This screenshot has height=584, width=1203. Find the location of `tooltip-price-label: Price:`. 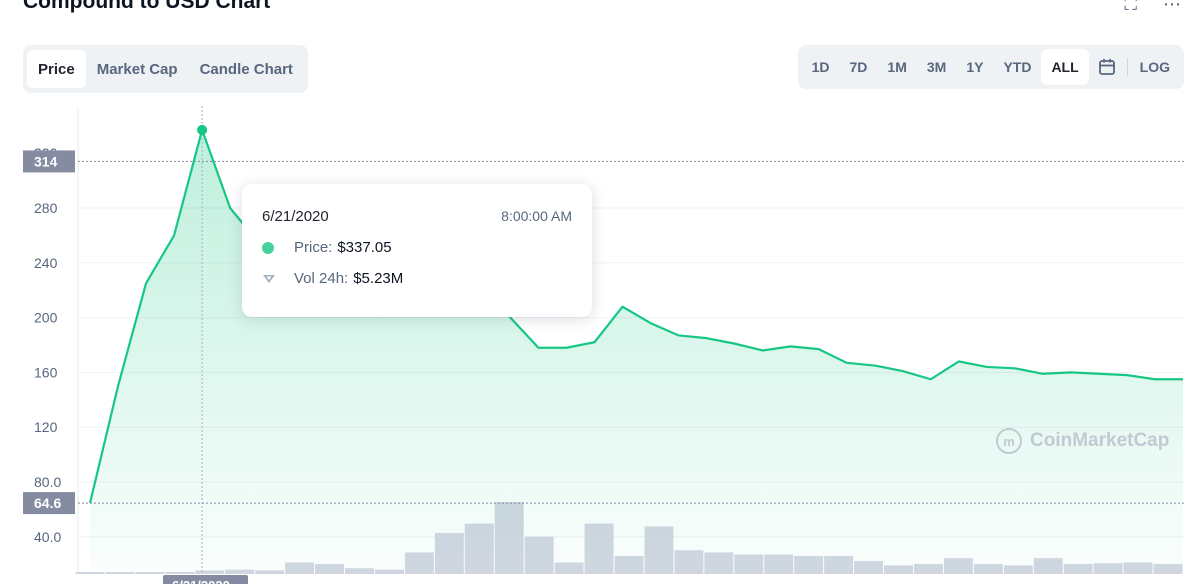

tooltip-price-label: Price: is located at coordinates (313, 247).